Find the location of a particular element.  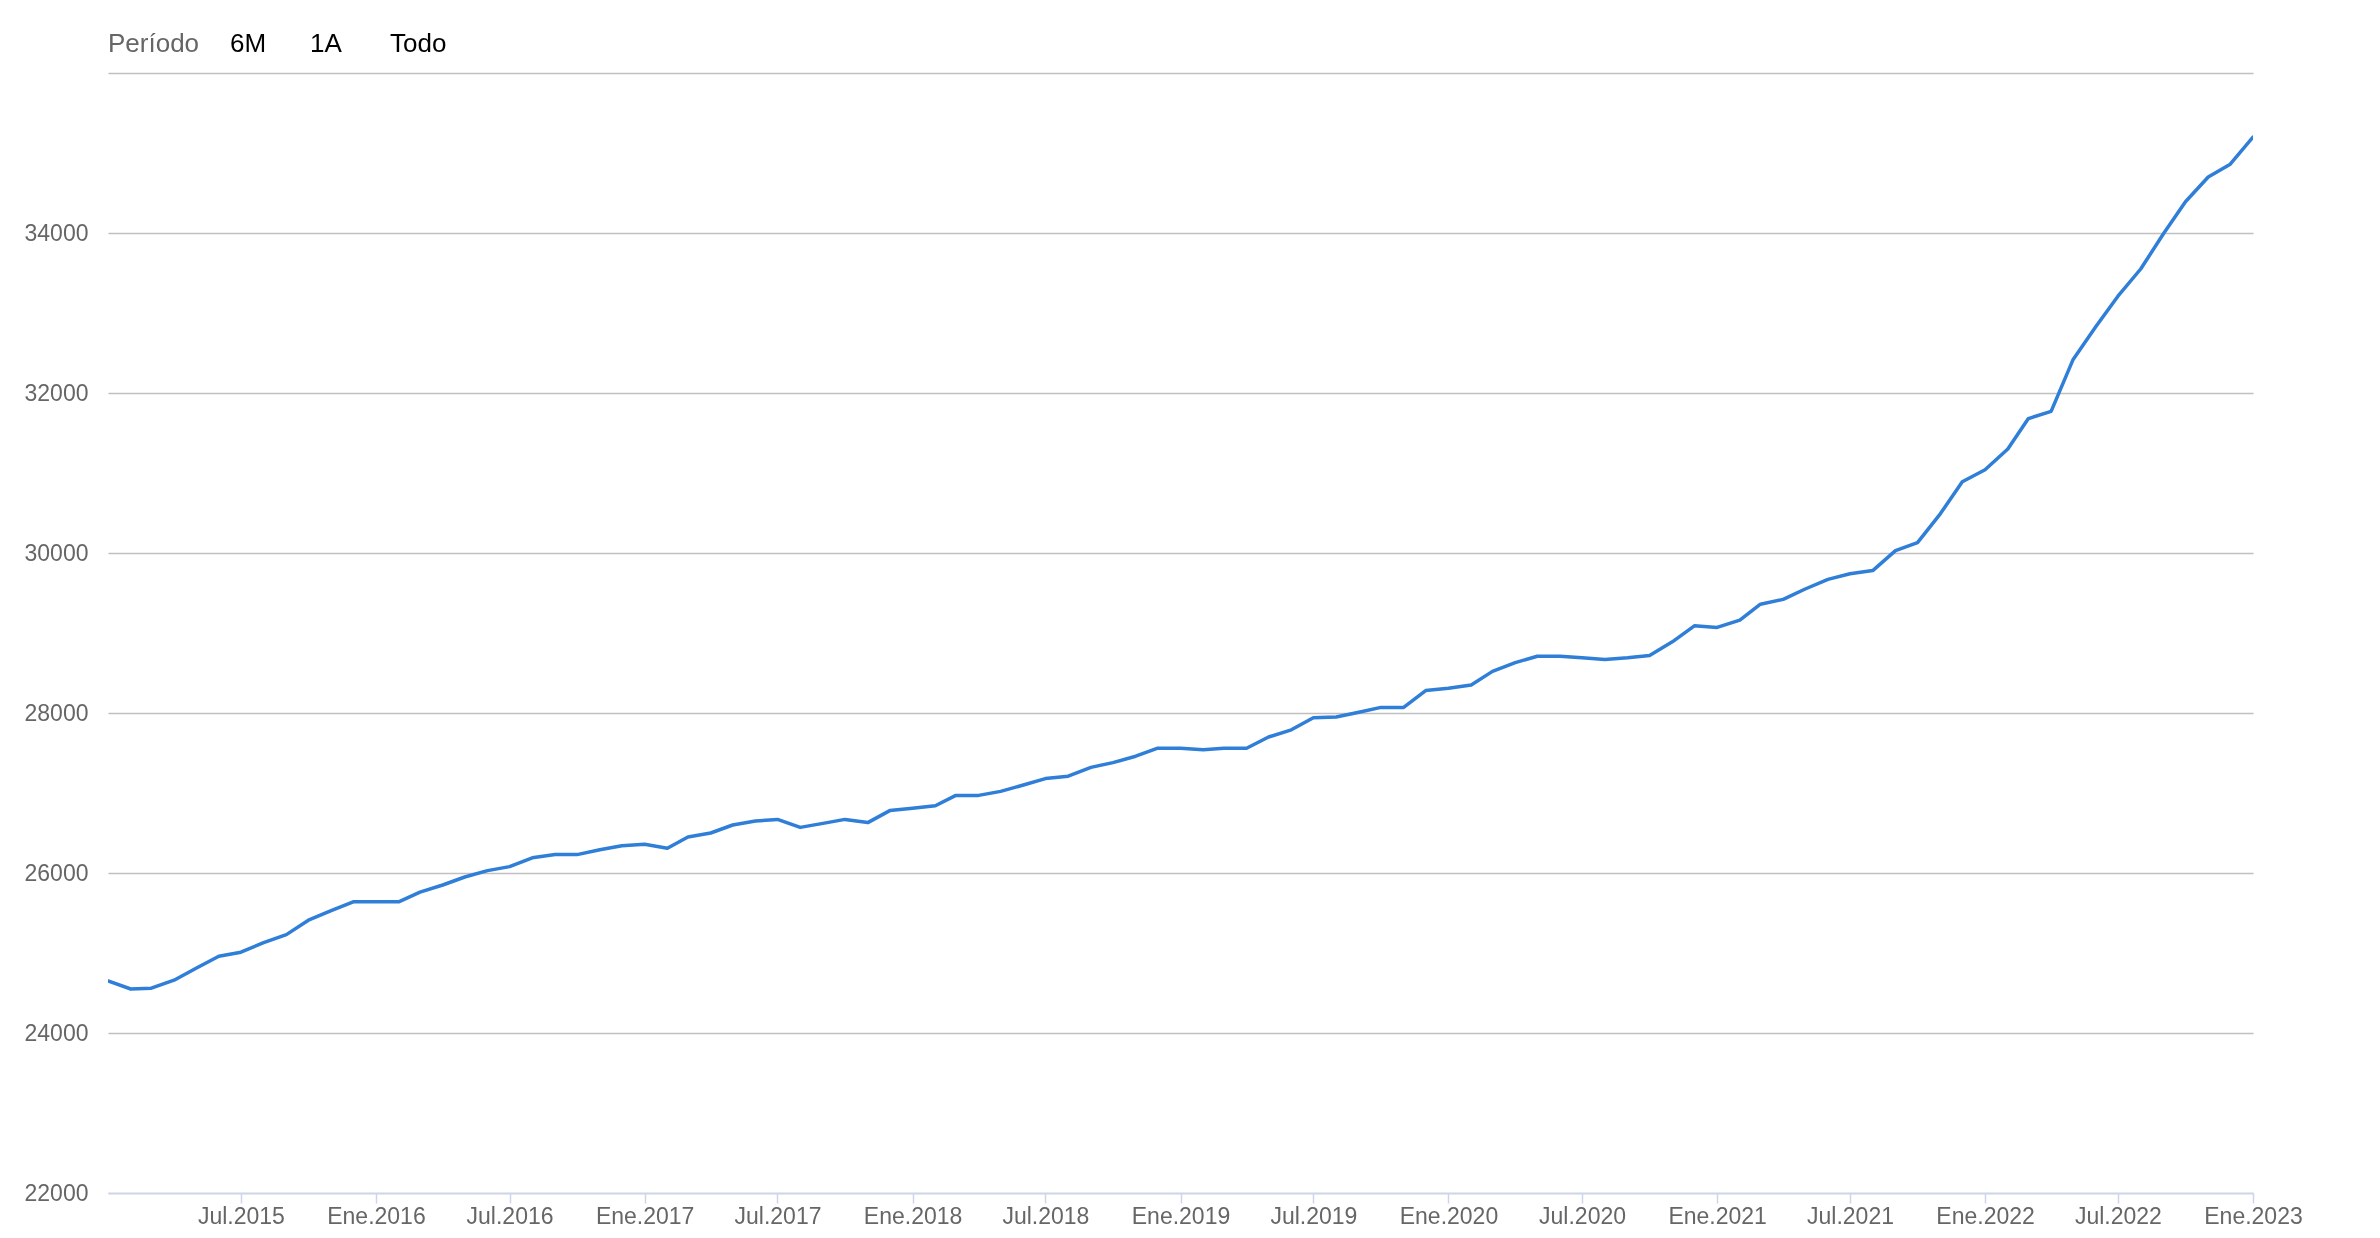

text: Todo is located at coordinates (418, 43).